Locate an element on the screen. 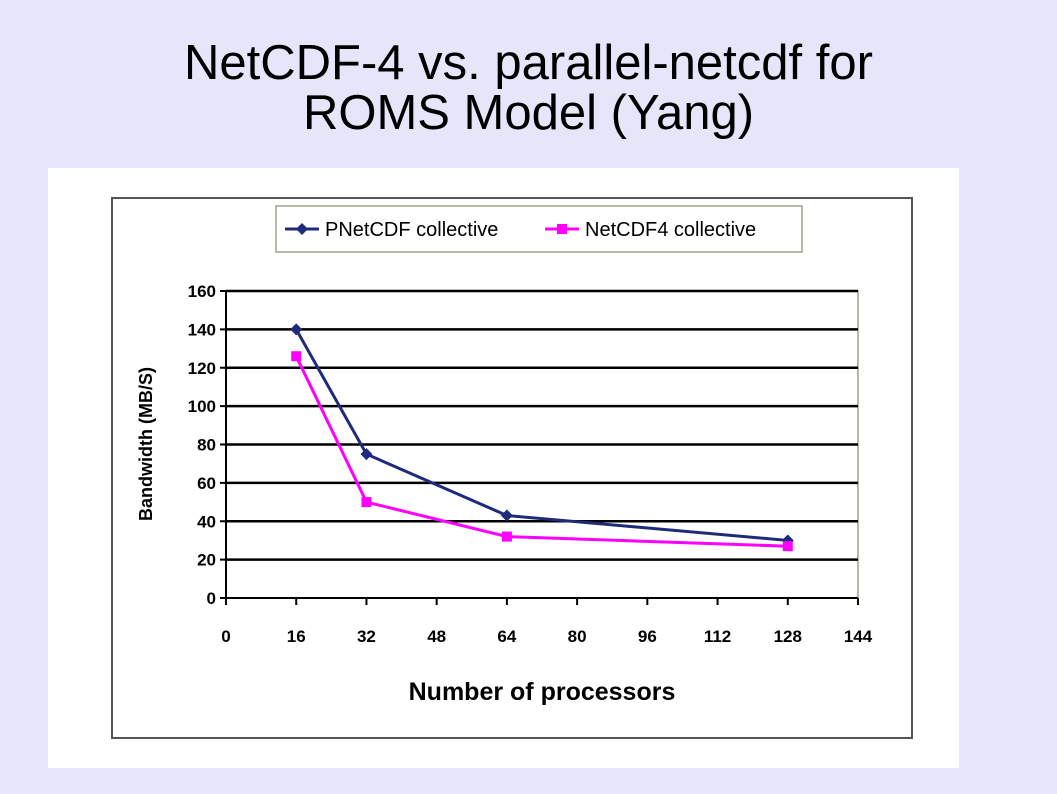 The image size is (1057, 794). legend: PNetCDF collective NetCDF4 collective is located at coordinates (539, 229).